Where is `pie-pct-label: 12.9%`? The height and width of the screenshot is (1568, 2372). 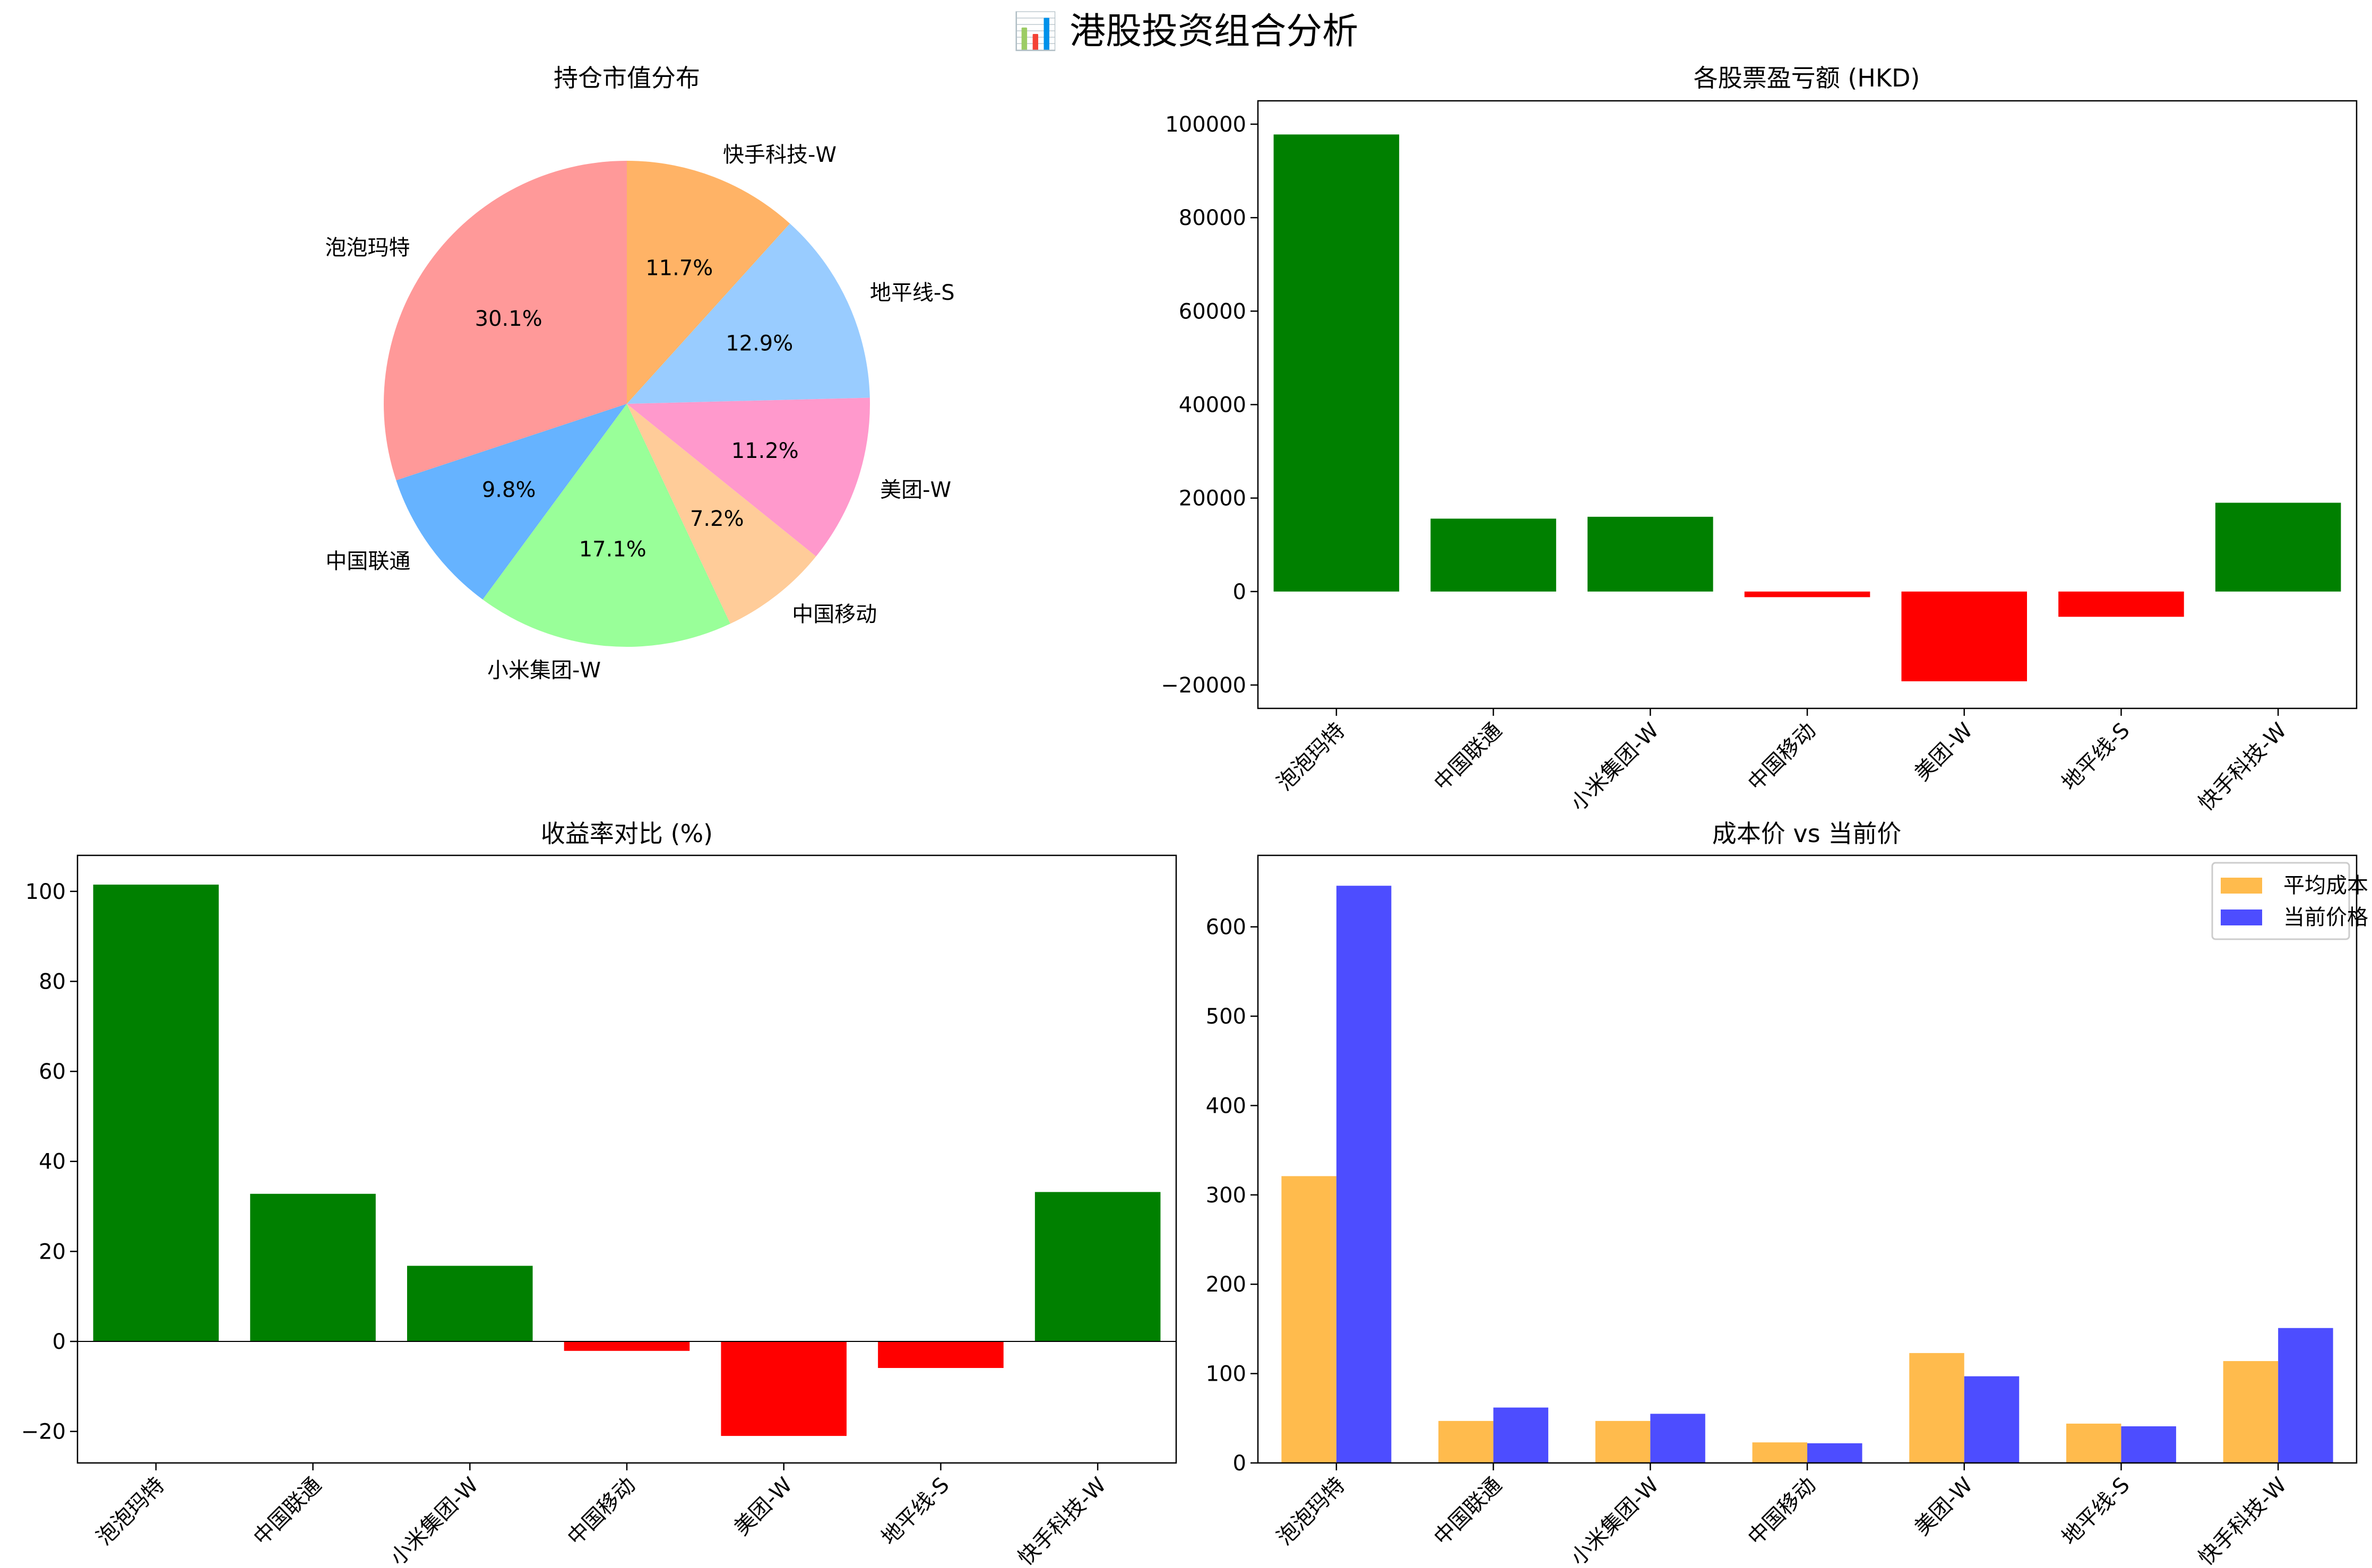
pie-pct-label: 12.9% is located at coordinates (759, 343).